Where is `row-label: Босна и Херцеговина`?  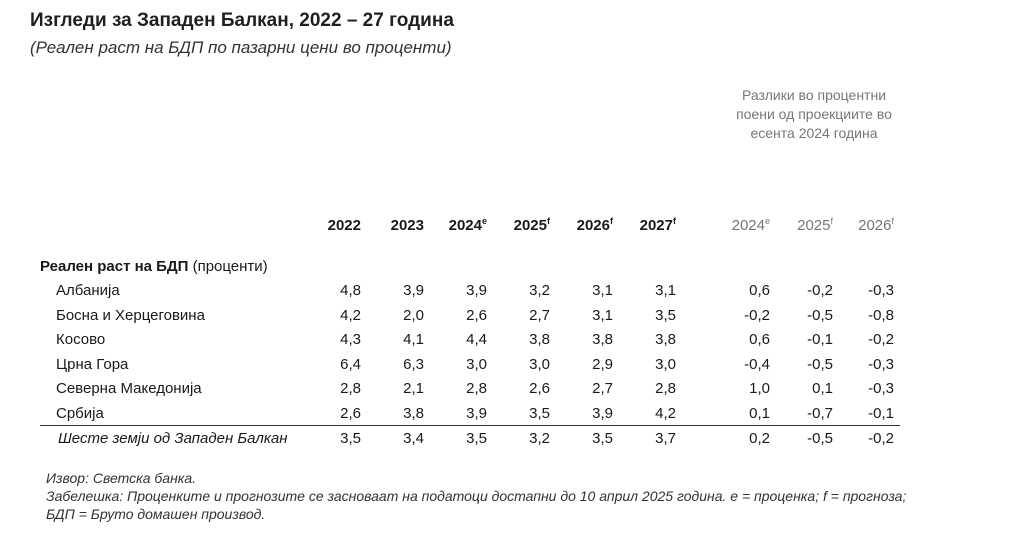
row-label: Босна и Херцеговина is located at coordinates (130, 315).